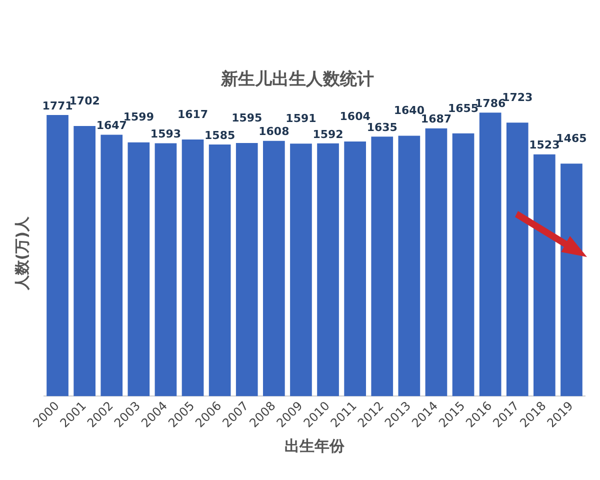 This screenshot has height=480, width=600. What do you see at coordinates (328, 134) in the screenshot?
I see `data-label: 1592` at bounding box center [328, 134].